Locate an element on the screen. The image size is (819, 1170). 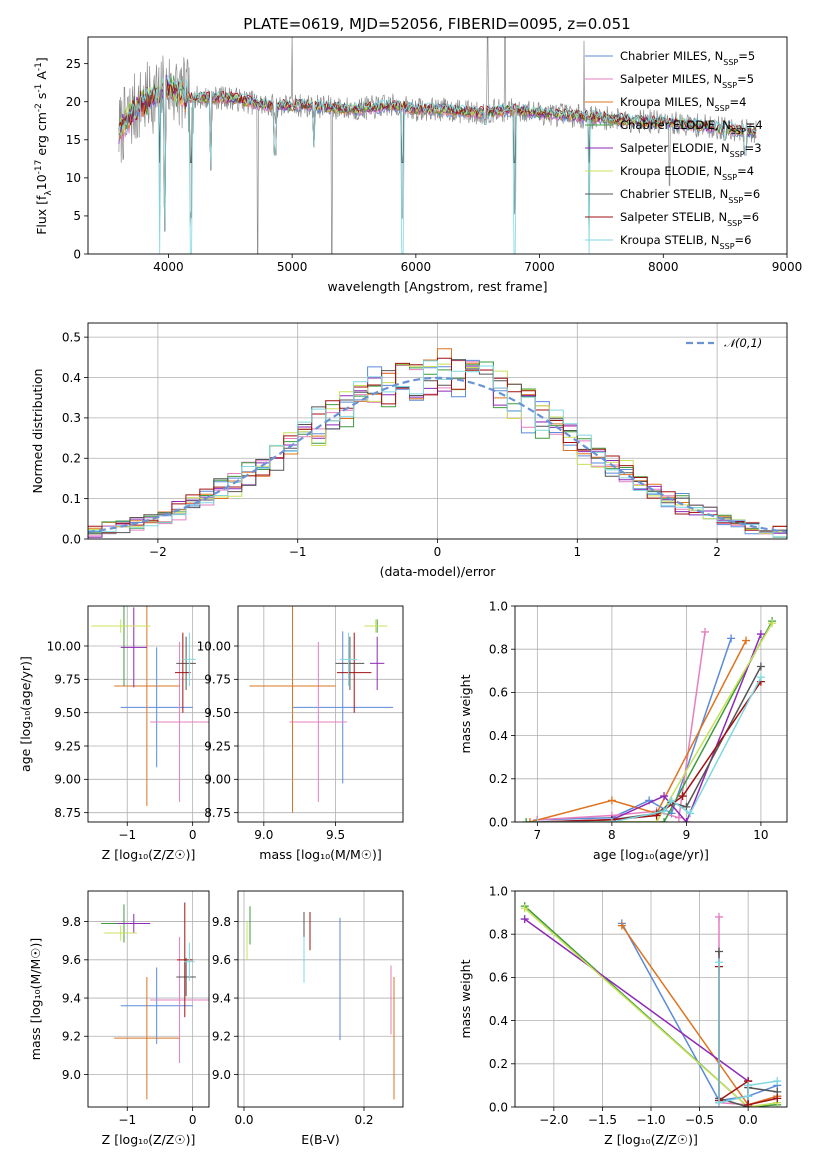
y-axis-label-part: λ is located at coordinates (49, 193).